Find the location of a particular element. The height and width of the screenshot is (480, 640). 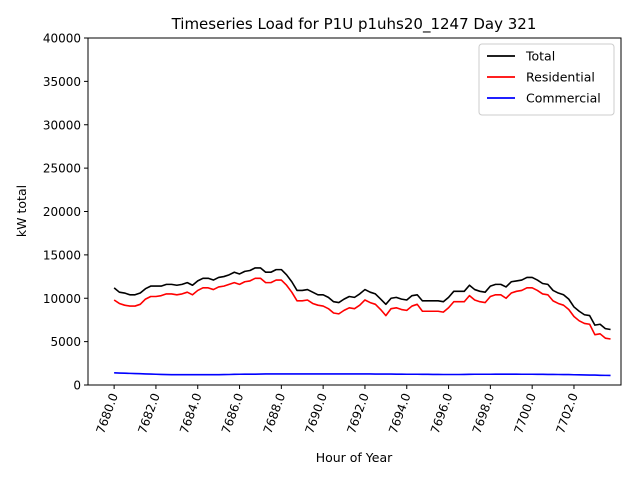

y-tick-label: 30000 is located at coordinates (62, 125).